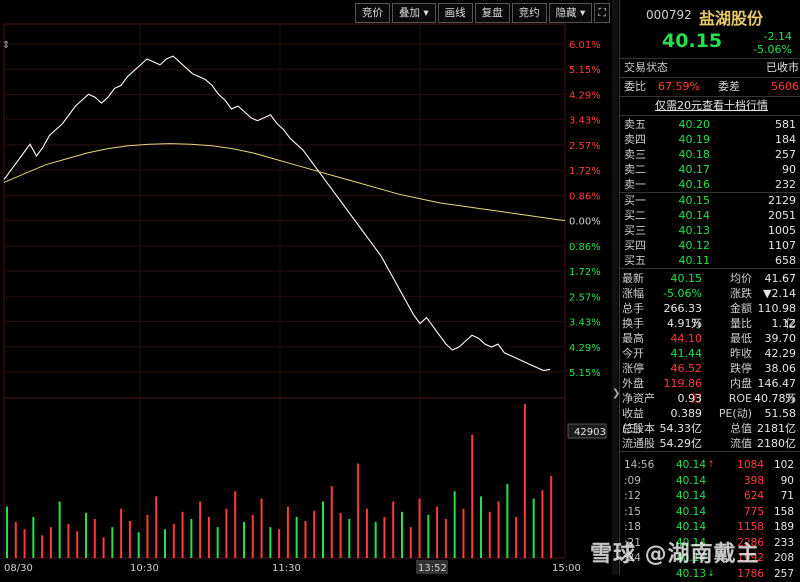 The image size is (800, 582). What do you see at coordinates (571, 13) in the screenshot?
I see `hide-button: 隐藏 ▾` at bounding box center [571, 13].